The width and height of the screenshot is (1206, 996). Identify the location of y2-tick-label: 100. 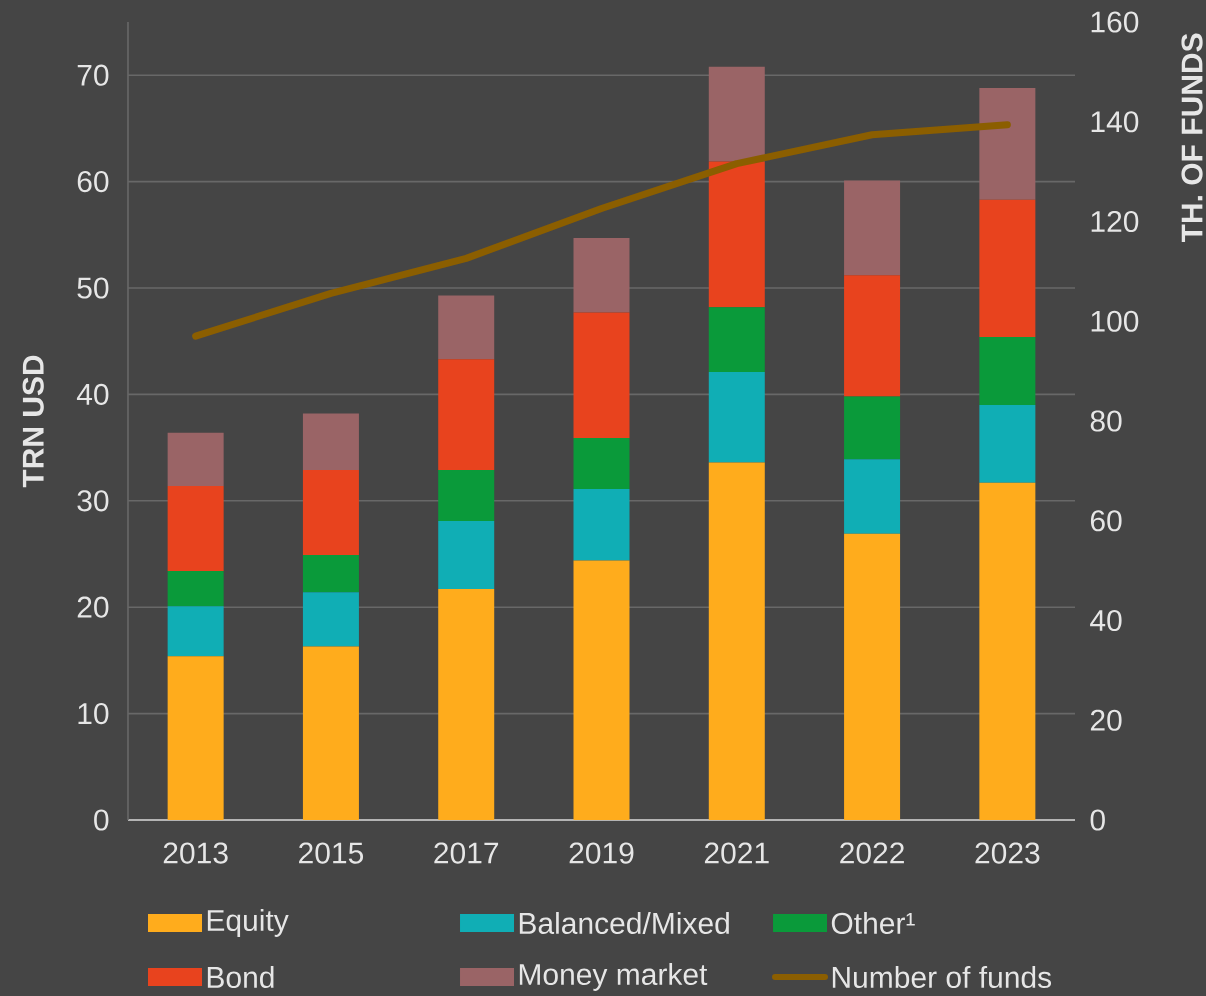
(1115, 321).